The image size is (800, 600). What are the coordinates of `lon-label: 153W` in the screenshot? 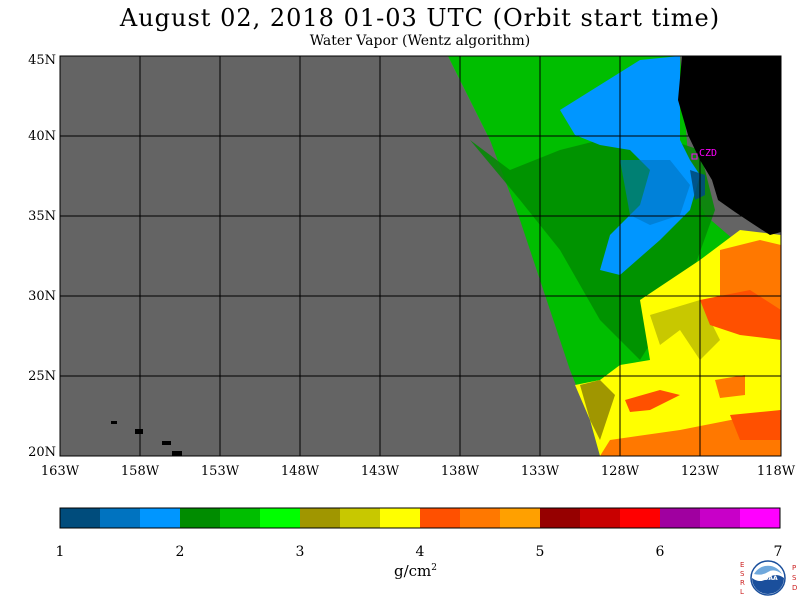 It's located at (220, 471).